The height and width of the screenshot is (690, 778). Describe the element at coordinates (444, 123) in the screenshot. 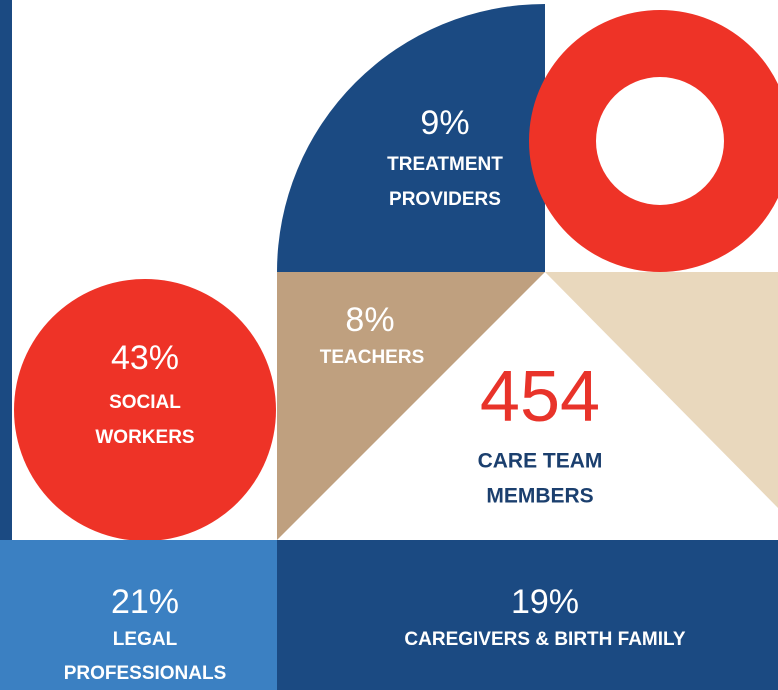

I see `percent: 9%` at that location.